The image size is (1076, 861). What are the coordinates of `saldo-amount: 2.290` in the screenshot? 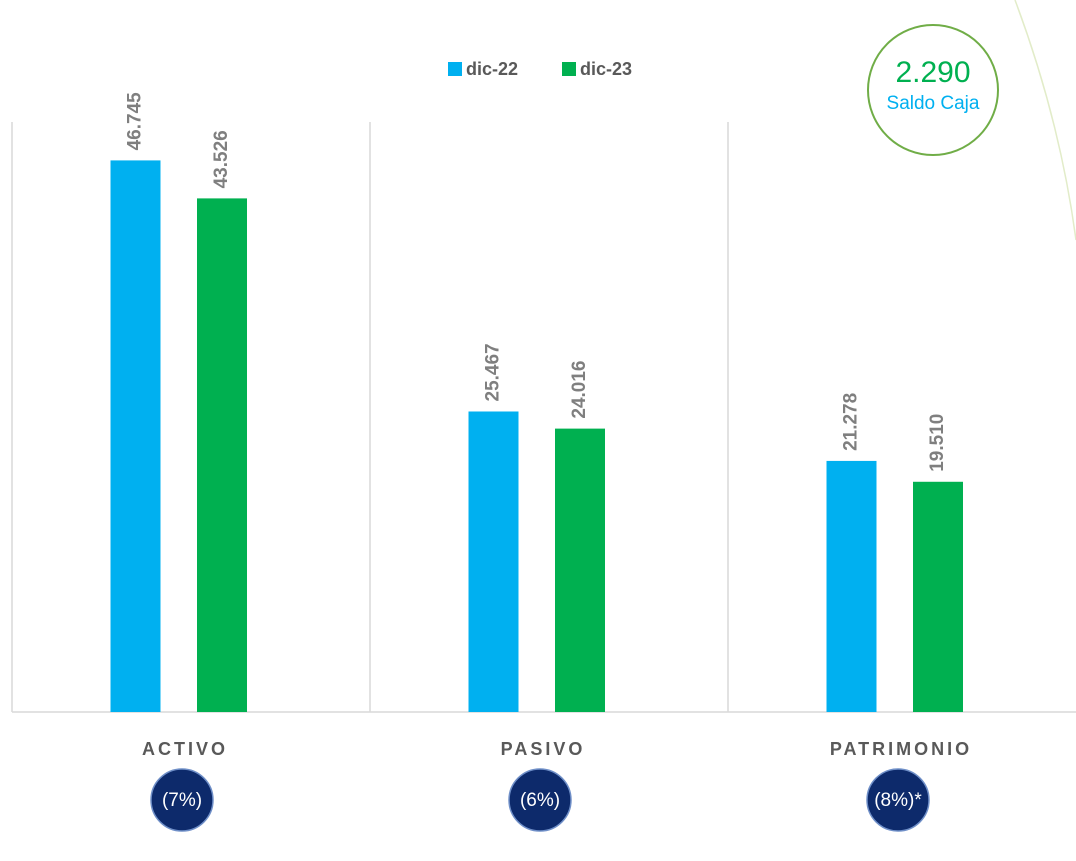 It's located at (932, 72).